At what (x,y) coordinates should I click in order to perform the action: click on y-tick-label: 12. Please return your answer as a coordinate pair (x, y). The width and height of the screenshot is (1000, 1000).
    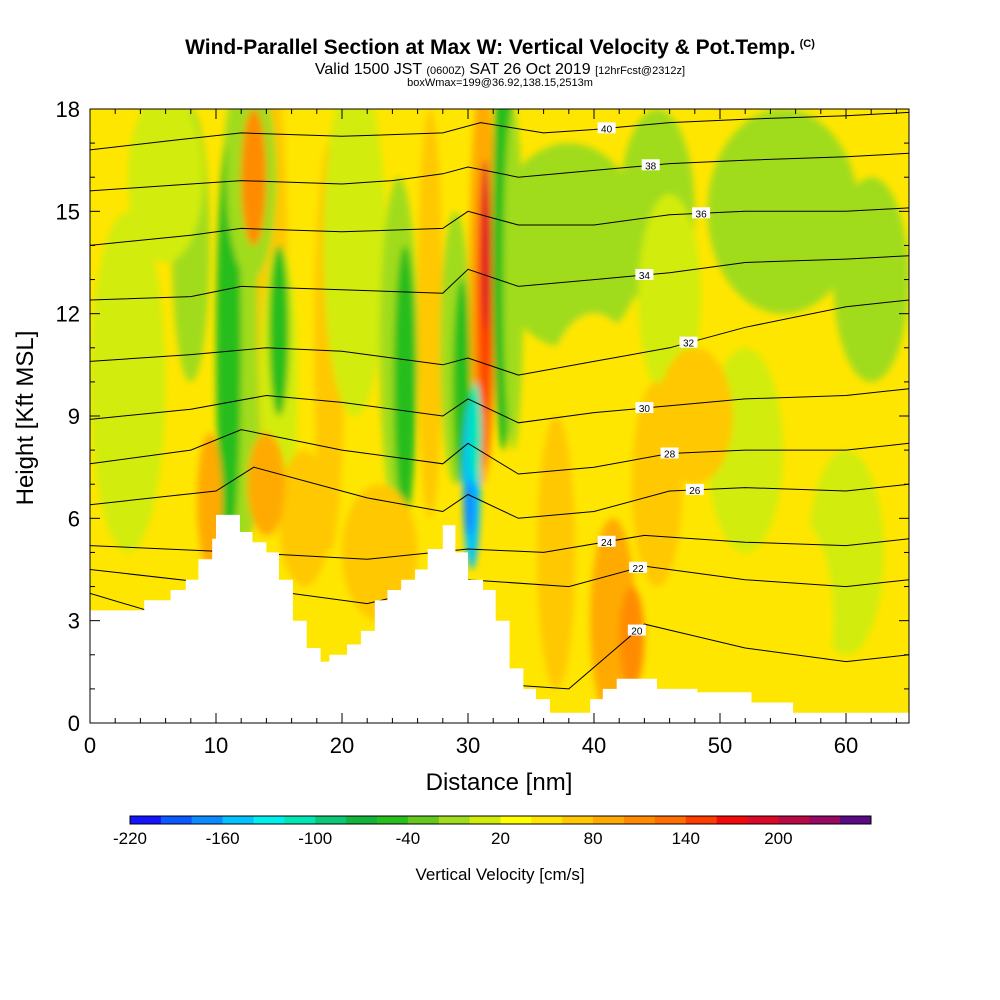
    Looking at the image, I should click on (68, 314).